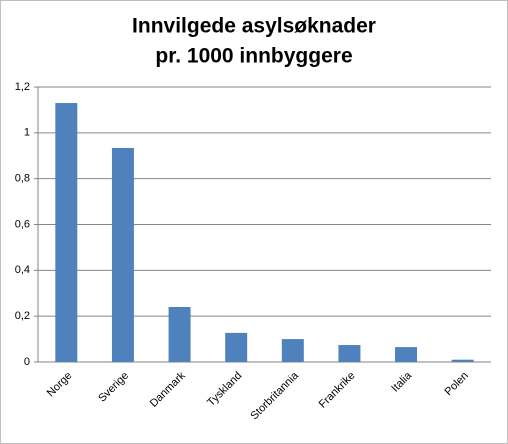 This screenshot has height=444, width=508. What do you see at coordinates (27, 362) in the screenshot?
I see `y-tick-label: 0` at bounding box center [27, 362].